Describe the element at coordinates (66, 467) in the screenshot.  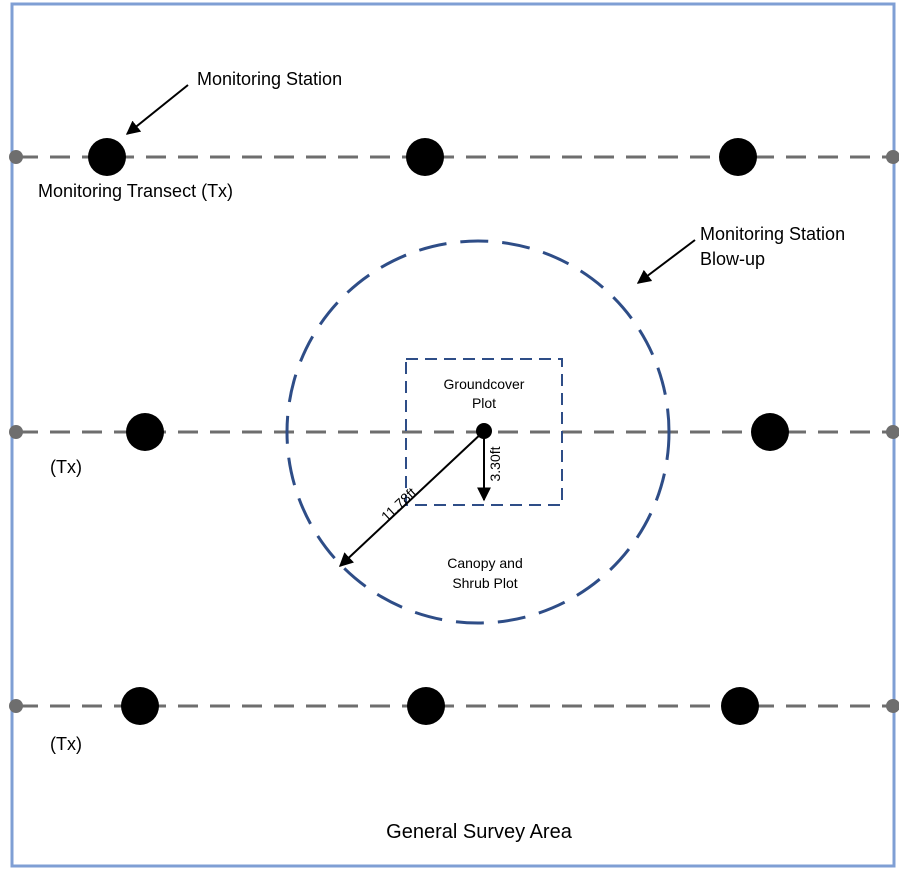
I see `transect-short-label-2: (Tx)` at that location.